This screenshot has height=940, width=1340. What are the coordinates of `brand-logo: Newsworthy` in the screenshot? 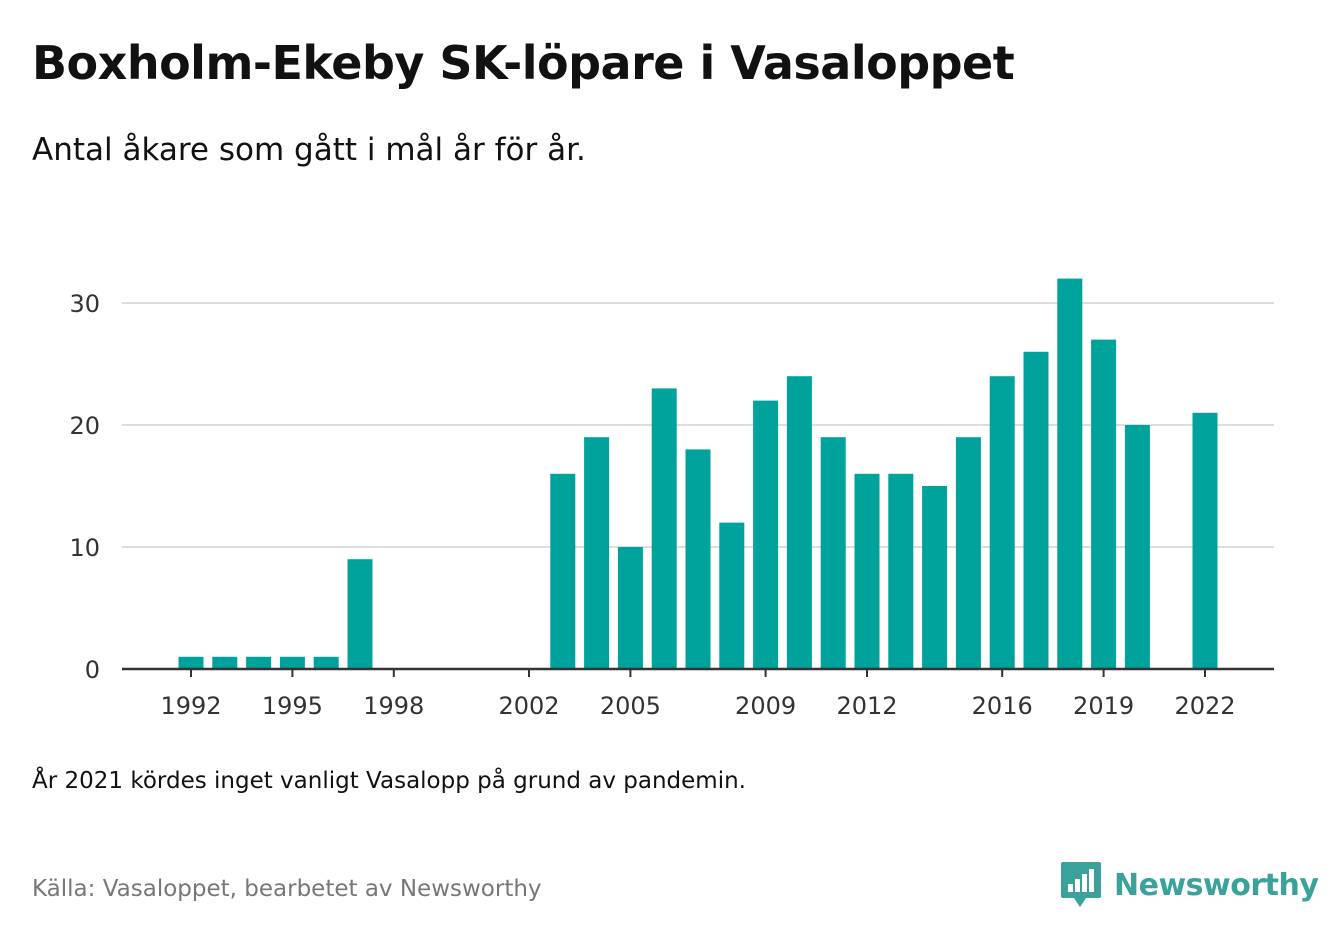 It's located at (1189, 885).